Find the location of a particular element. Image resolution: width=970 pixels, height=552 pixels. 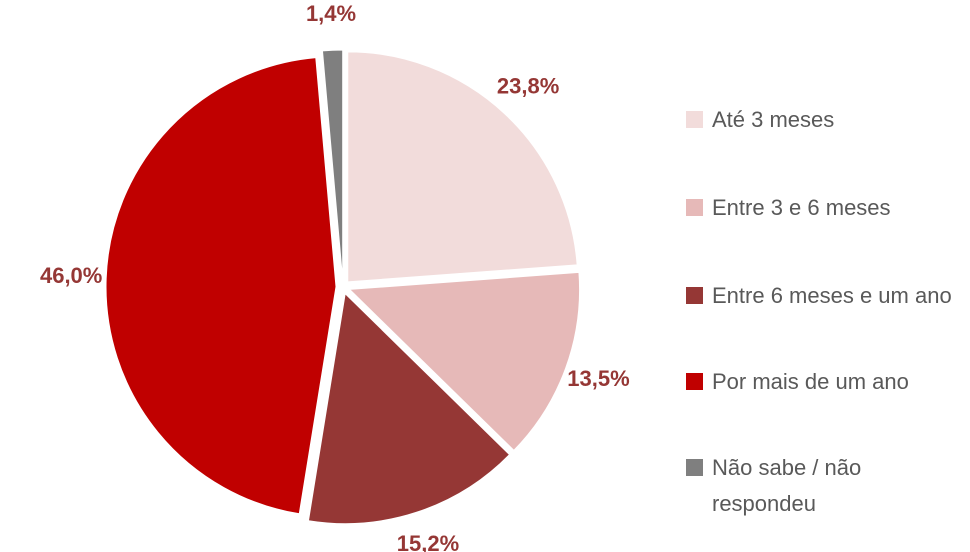

data-label: 1,4% is located at coordinates (331, 13).